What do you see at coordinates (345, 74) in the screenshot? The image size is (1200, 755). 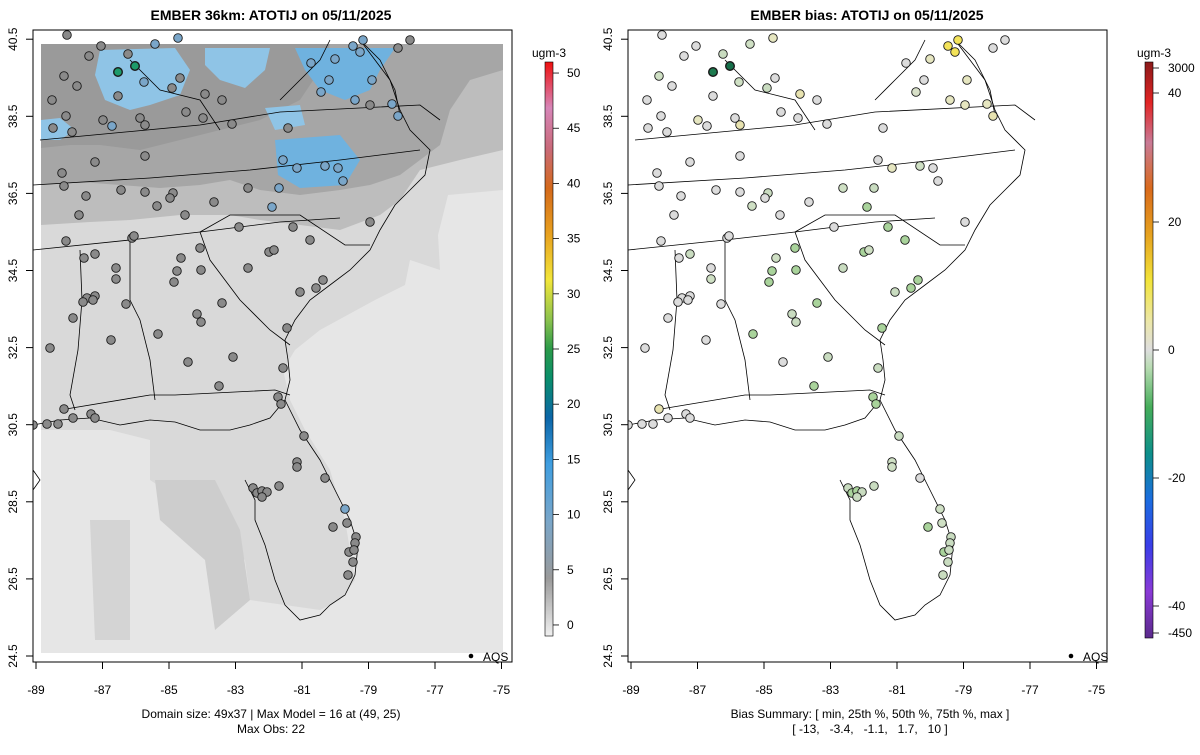 I see `model-grid-blue-east` at bounding box center [345, 74].